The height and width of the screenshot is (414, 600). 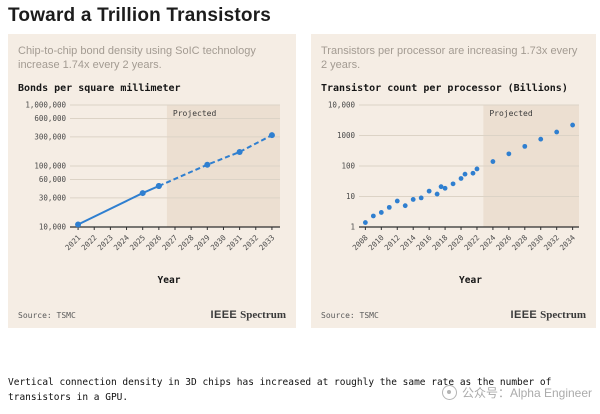 What do you see at coordinates (50, 166) in the screenshot?
I see `svg-text: 100,000` at bounding box center [50, 166].